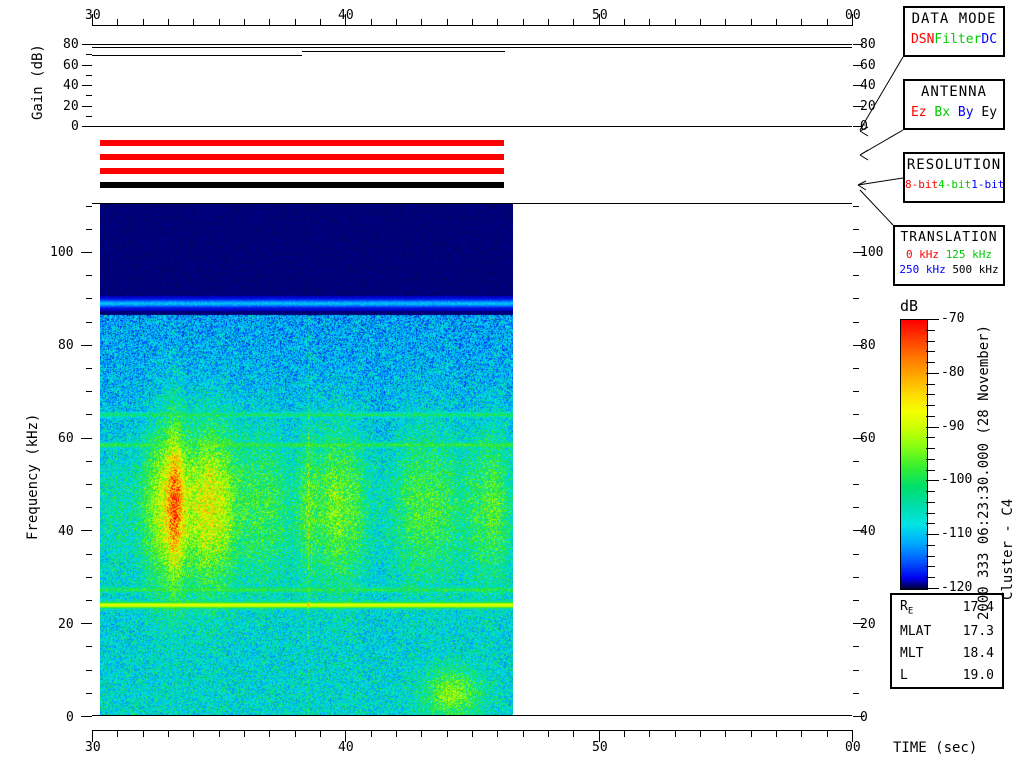  I want to click on top-xtick-label-40: 40, so click(346, 15).